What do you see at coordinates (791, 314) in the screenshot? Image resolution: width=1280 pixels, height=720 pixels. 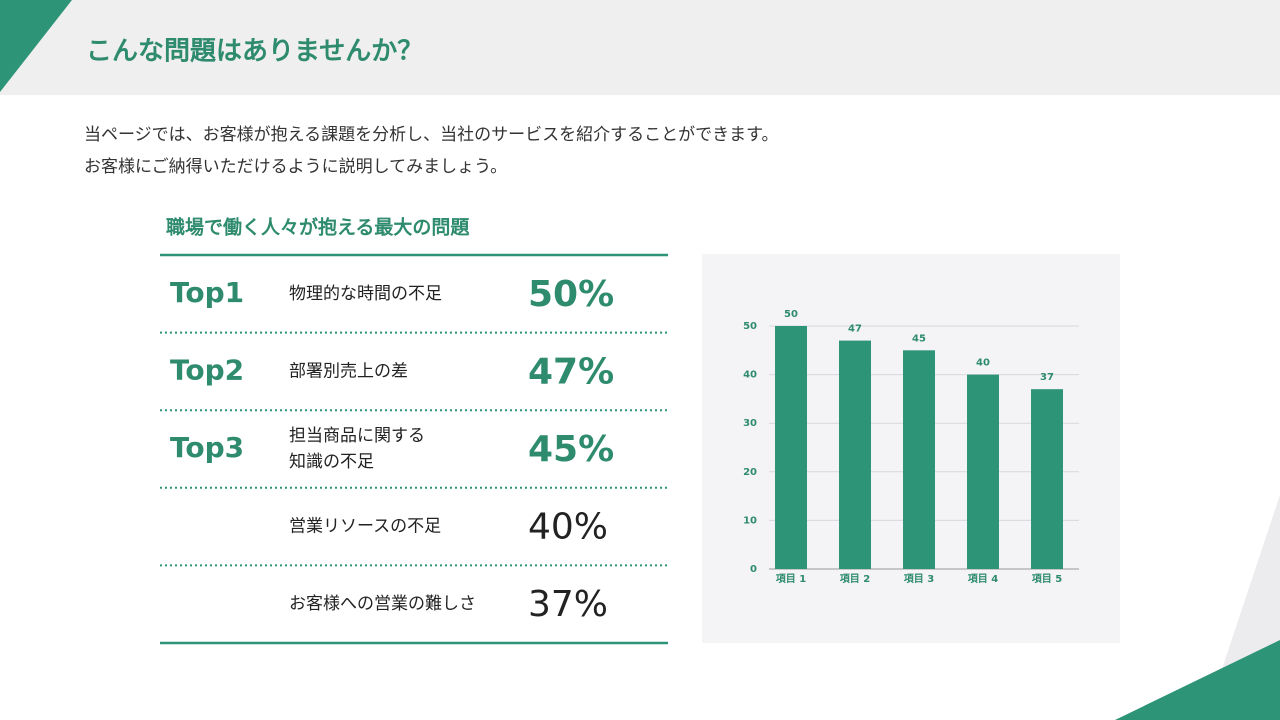 I see `value-label: 50` at bounding box center [791, 314].